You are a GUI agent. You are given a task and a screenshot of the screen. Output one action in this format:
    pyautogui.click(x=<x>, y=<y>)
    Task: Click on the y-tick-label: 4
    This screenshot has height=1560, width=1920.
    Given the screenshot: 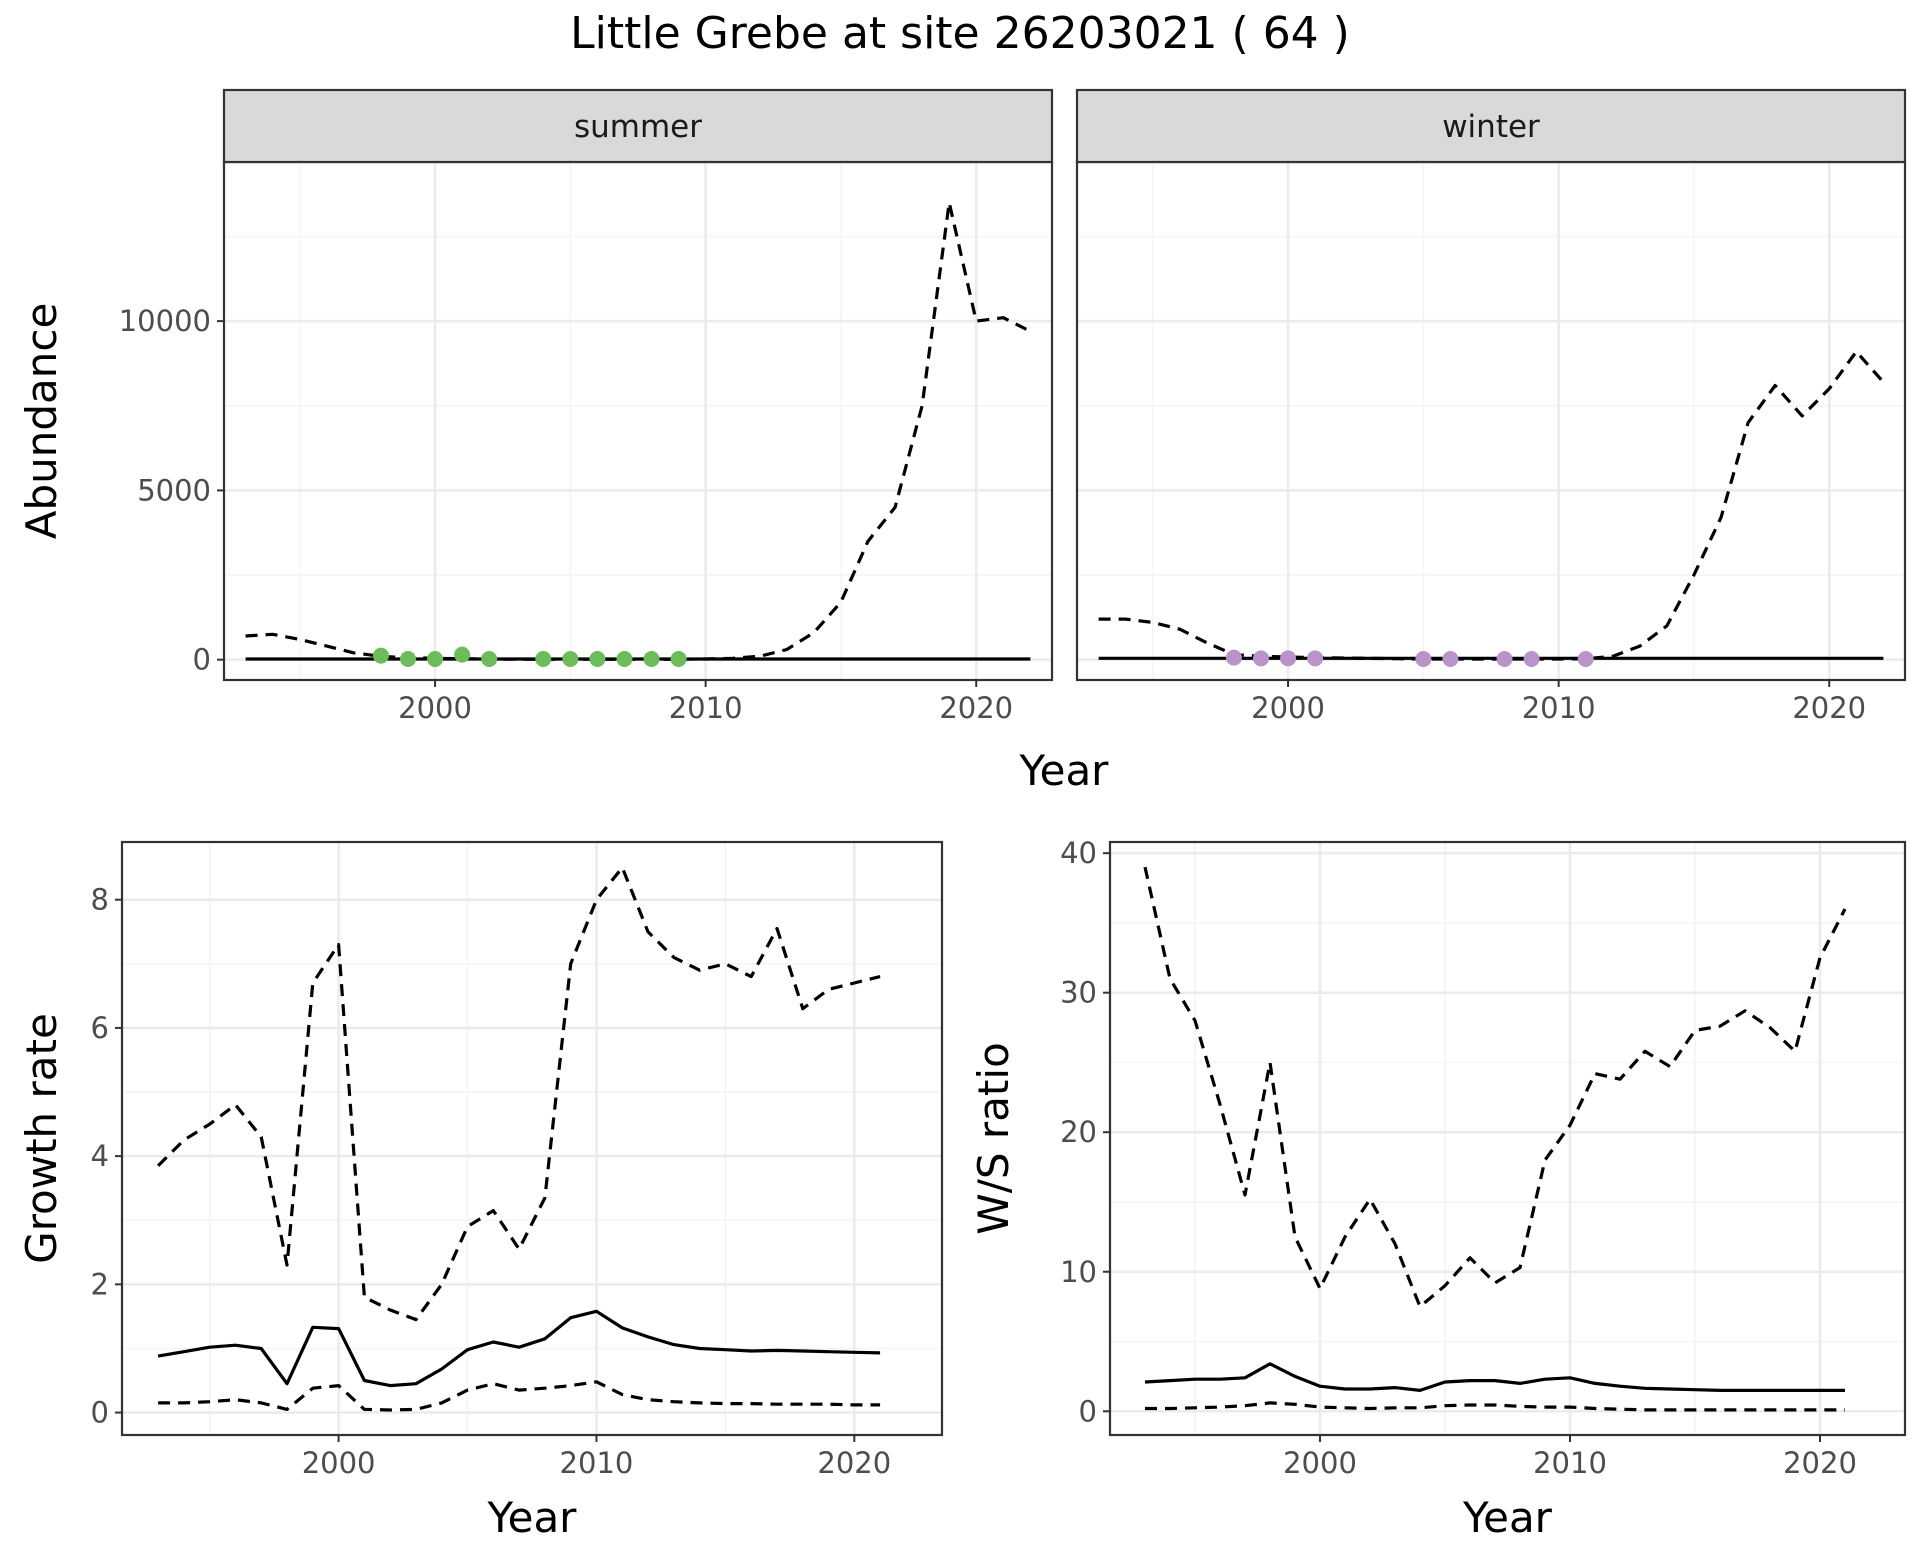 What is the action you would take?
    pyautogui.click(x=100, y=1156)
    